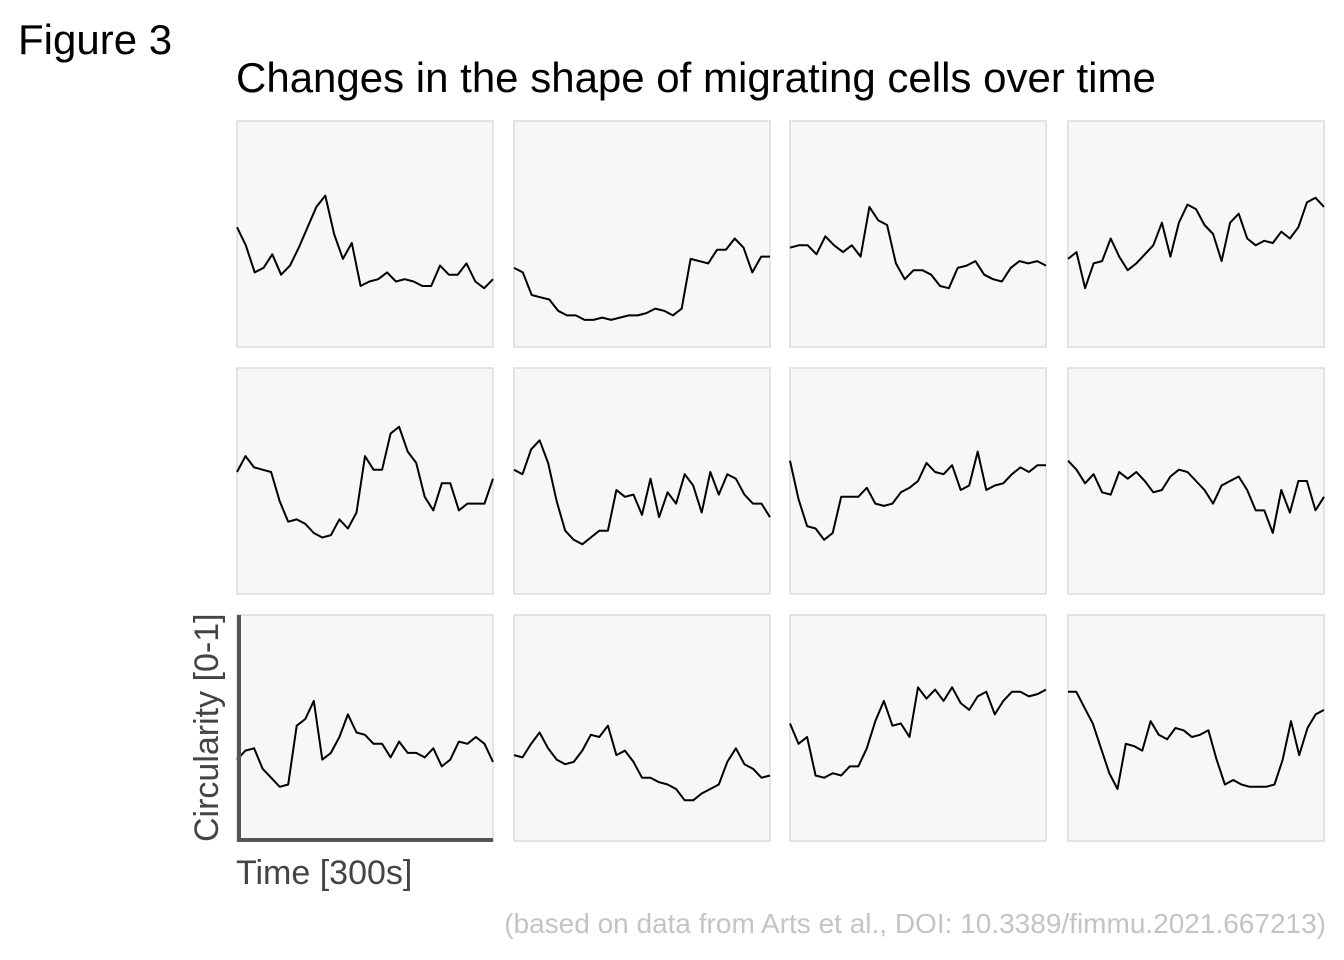 This screenshot has width=1344, height=960. I want to click on figure-label: Figure 3, so click(95, 39).